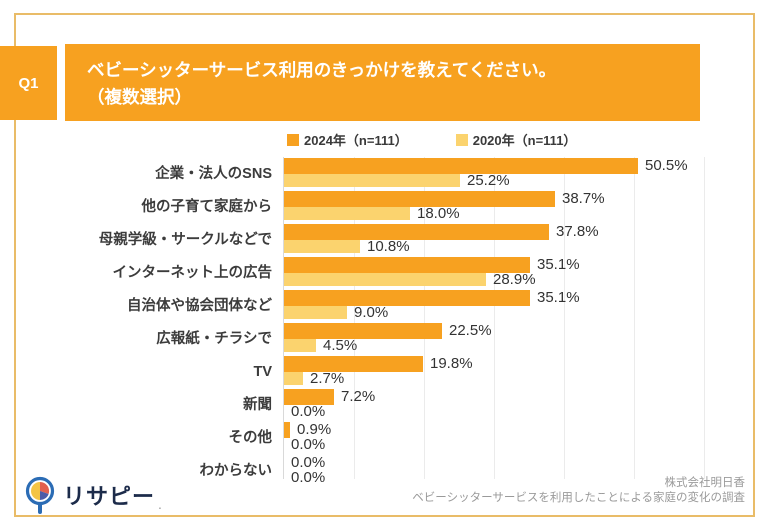 The height and width of the screenshot is (532, 768). What do you see at coordinates (293, 139) in the screenshot?
I see `legend-swatch-2024-icon` at bounding box center [293, 139].